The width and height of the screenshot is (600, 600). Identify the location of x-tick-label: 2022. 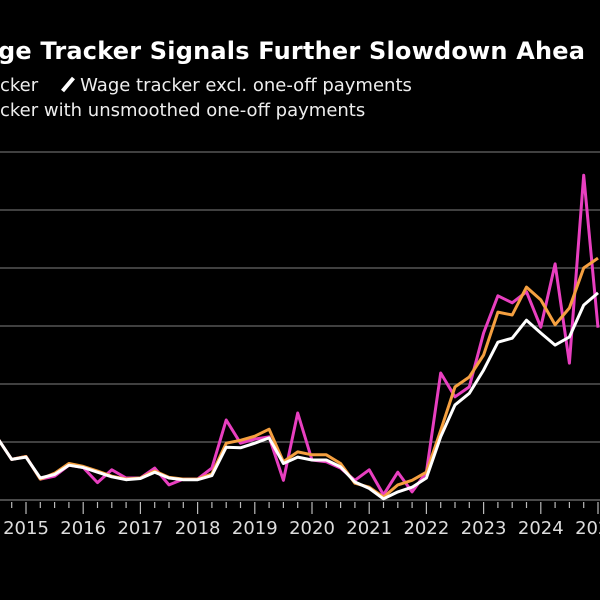
(426, 528).